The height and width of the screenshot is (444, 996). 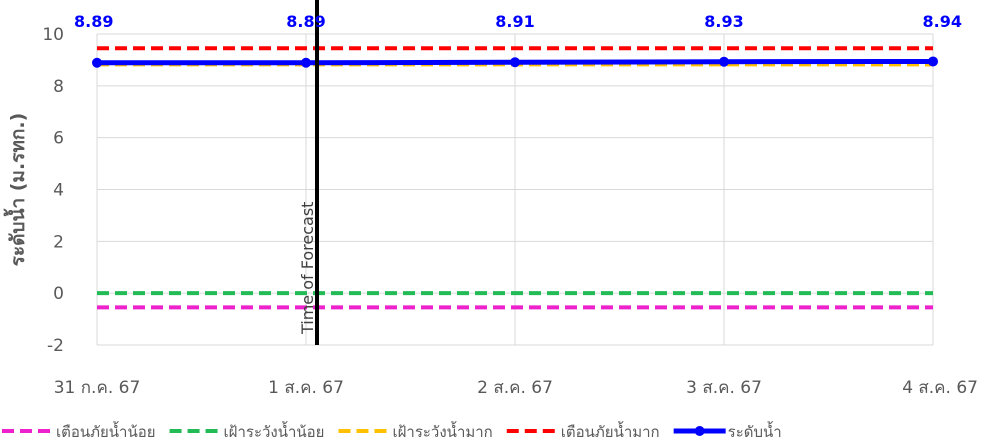 I want to click on y-axis-ticks: 10 8 6 4 2 0 -2, so click(x=53, y=190).